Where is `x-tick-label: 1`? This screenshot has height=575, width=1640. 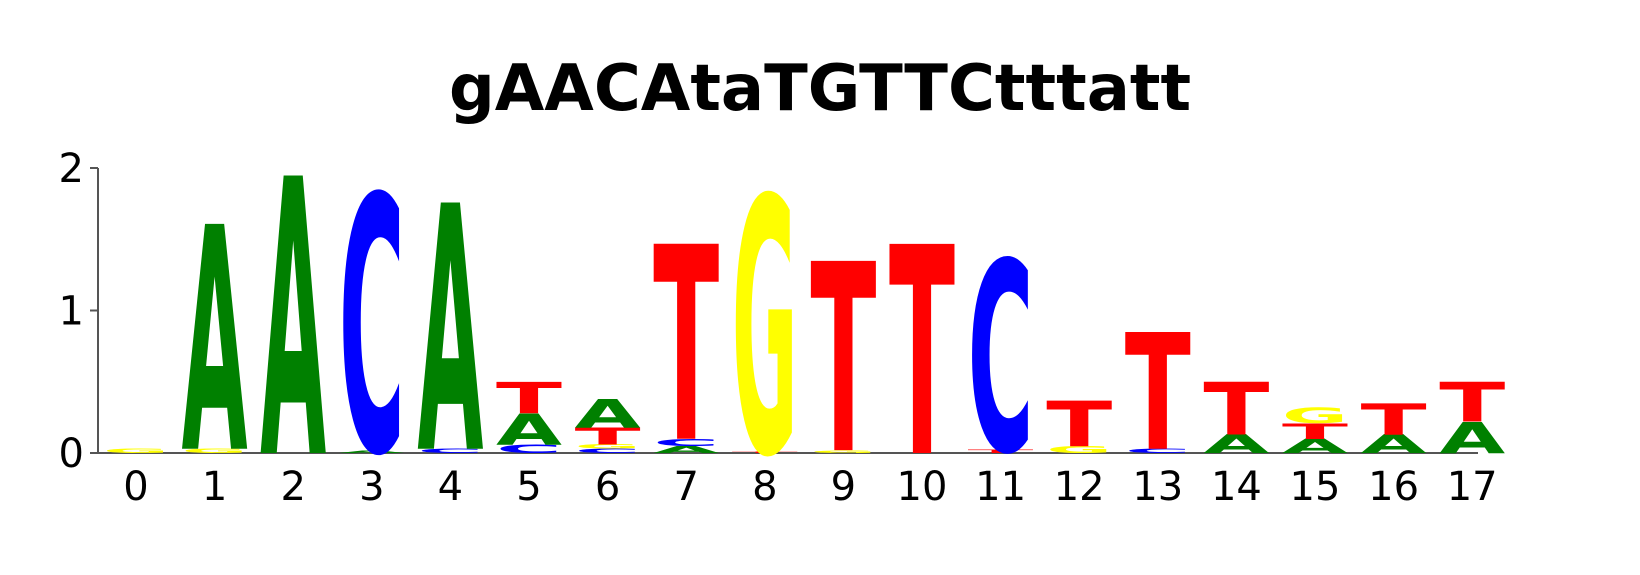 x-tick-label: 1 is located at coordinates (214, 487).